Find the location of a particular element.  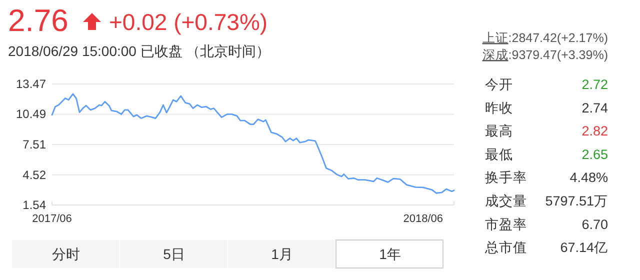

text: +0.02 (+0.73%) is located at coordinates (188, 22).